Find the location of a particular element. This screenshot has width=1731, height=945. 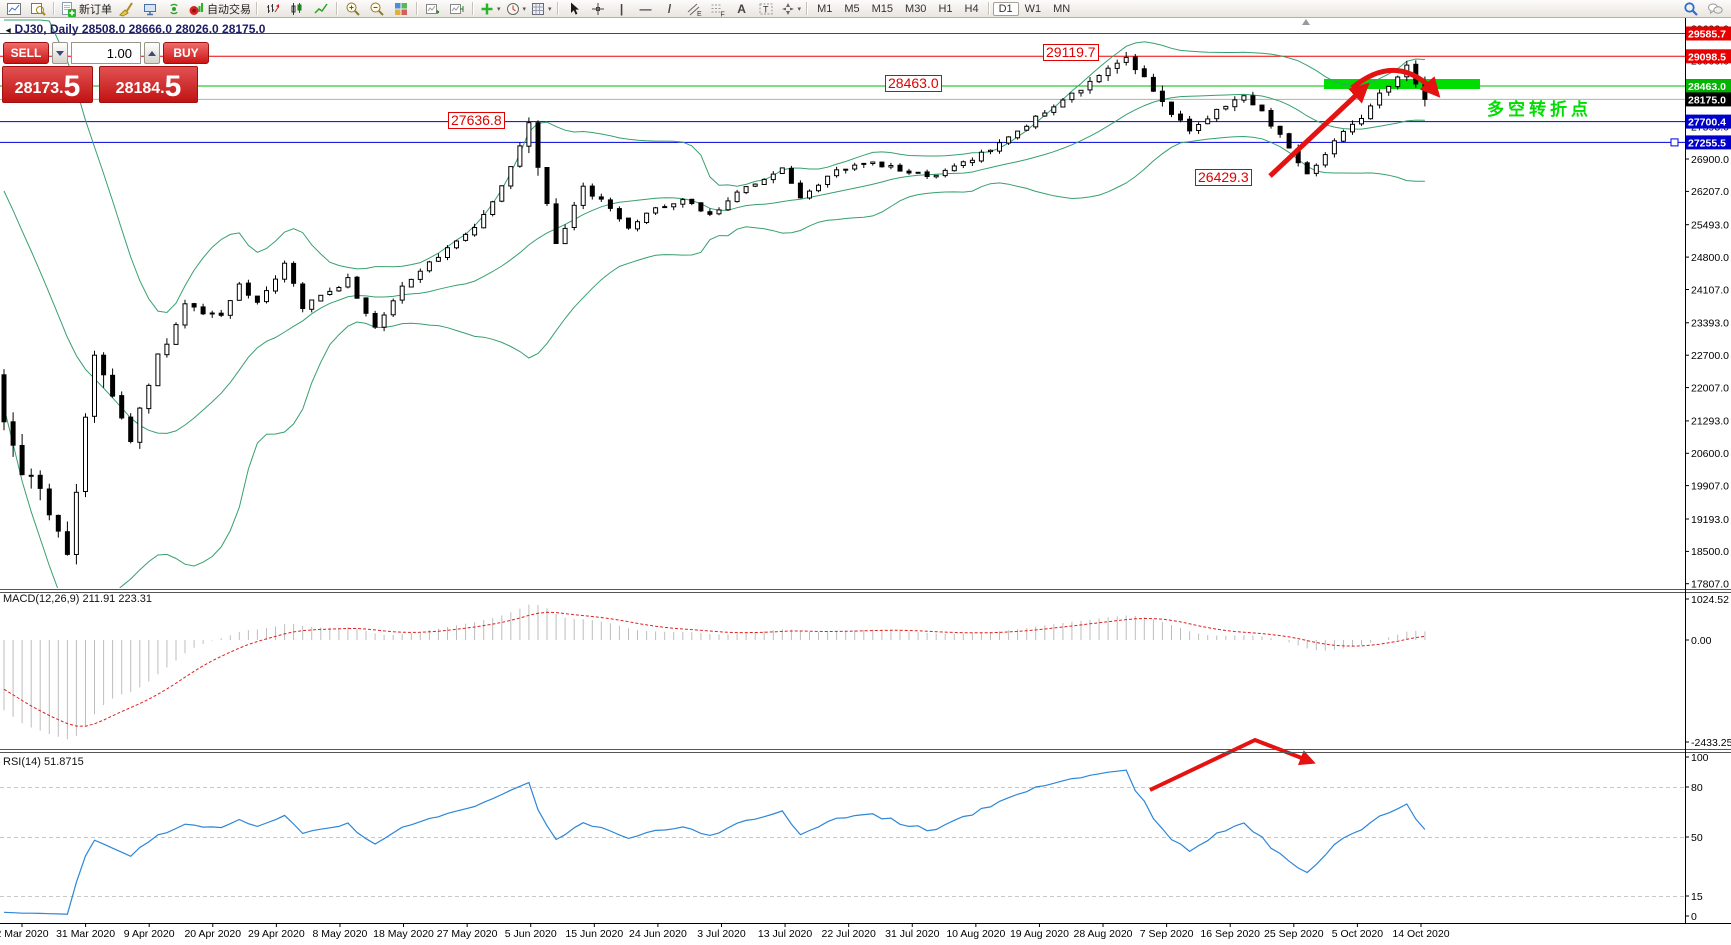

sell-button: SELL is located at coordinates (26, 53).